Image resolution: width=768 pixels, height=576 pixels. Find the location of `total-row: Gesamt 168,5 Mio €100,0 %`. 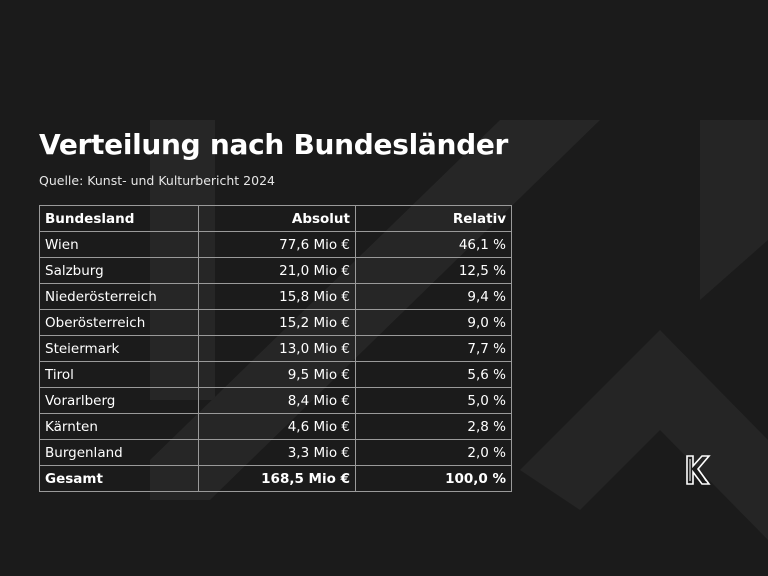

total-row: Gesamt 168,5 Mio €100,0 % is located at coordinates (275, 478).